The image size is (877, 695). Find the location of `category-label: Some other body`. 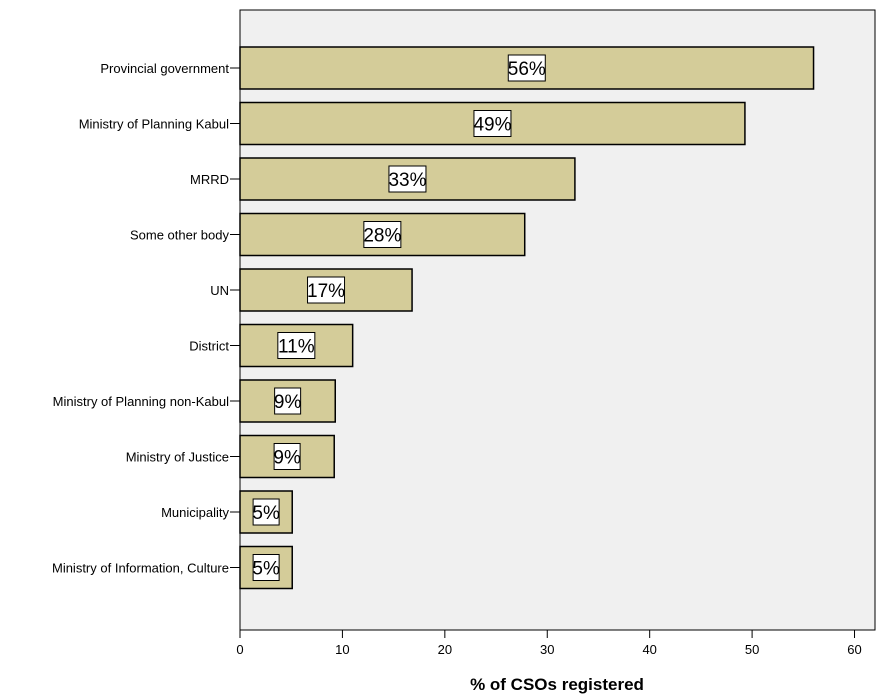

category-label: Some other body is located at coordinates (180, 235).